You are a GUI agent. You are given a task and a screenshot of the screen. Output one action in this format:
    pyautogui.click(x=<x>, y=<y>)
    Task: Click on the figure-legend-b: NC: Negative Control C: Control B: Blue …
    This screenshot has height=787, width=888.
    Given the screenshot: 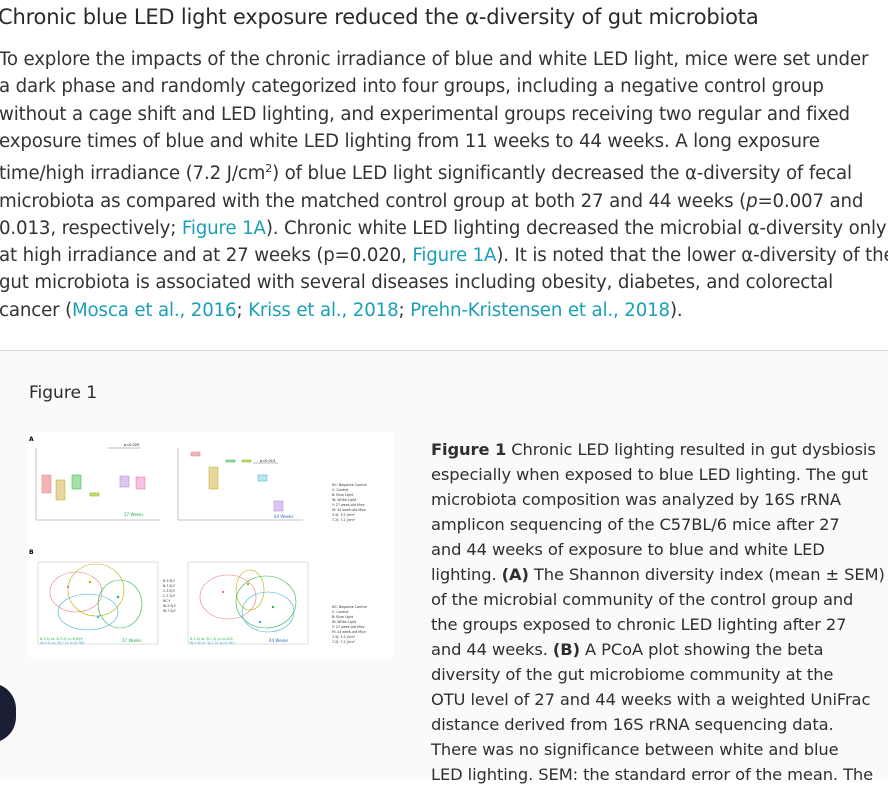 What is the action you would take?
    pyautogui.click(x=349, y=624)
    